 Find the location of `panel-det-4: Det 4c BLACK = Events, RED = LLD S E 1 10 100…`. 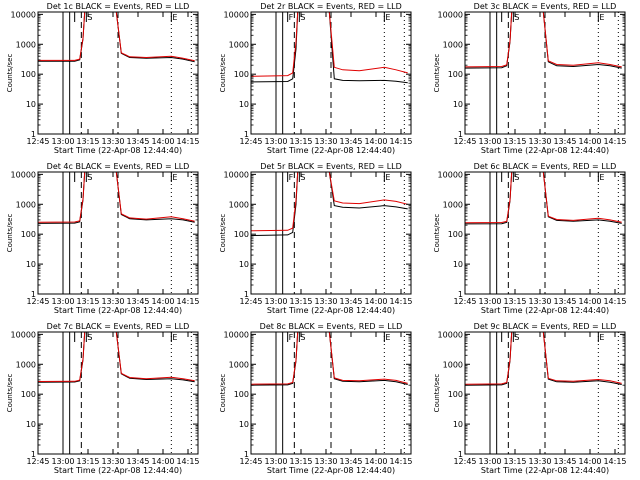

panel-det-4: Det 4c BLACK = Events, RED = LLD S E 1 10 100… is located at coordinates (103, 238).